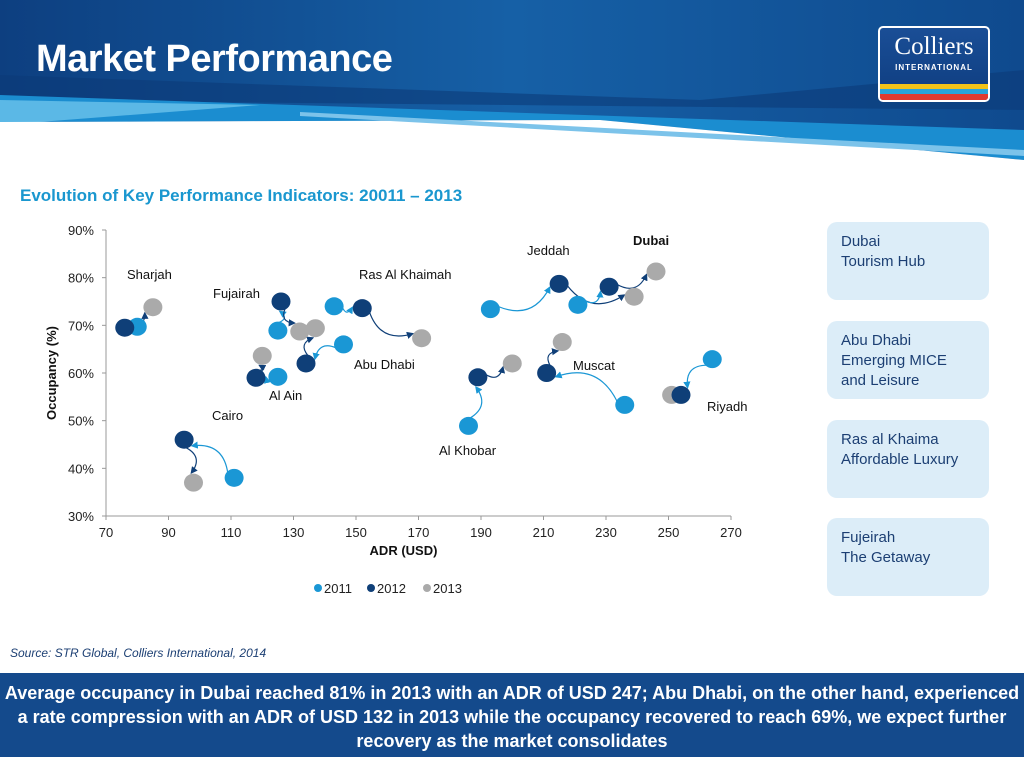 The width and height of the screenshot is (1024, 768). Describe the element at coordinates (51, 373) in the screenshot. I see `y-axis-title: Occupancy (%)` at that location.